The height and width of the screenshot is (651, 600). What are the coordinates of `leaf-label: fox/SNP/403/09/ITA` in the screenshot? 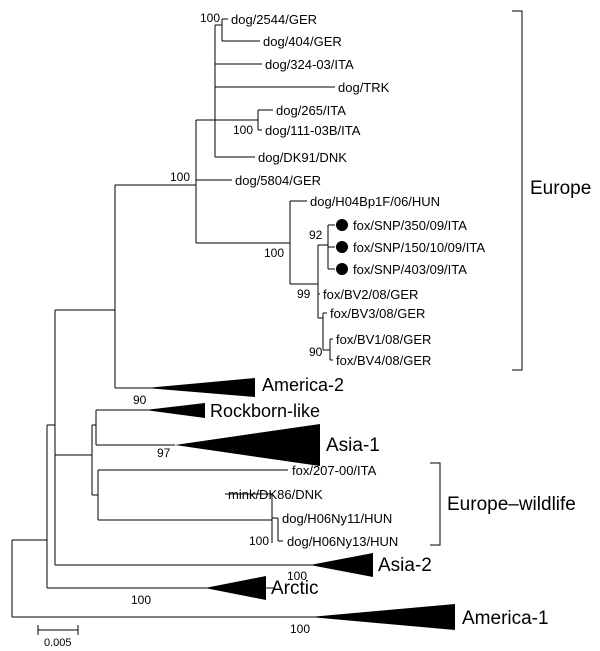 It's located at (410, 269).